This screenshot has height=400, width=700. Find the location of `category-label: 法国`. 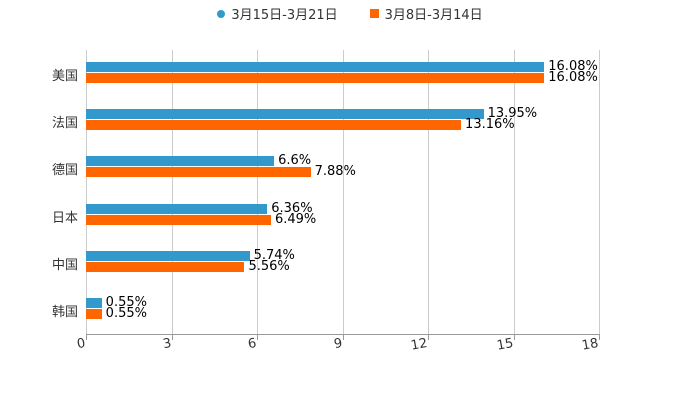

category-label: 法国 is located at coordinates (64, 123).